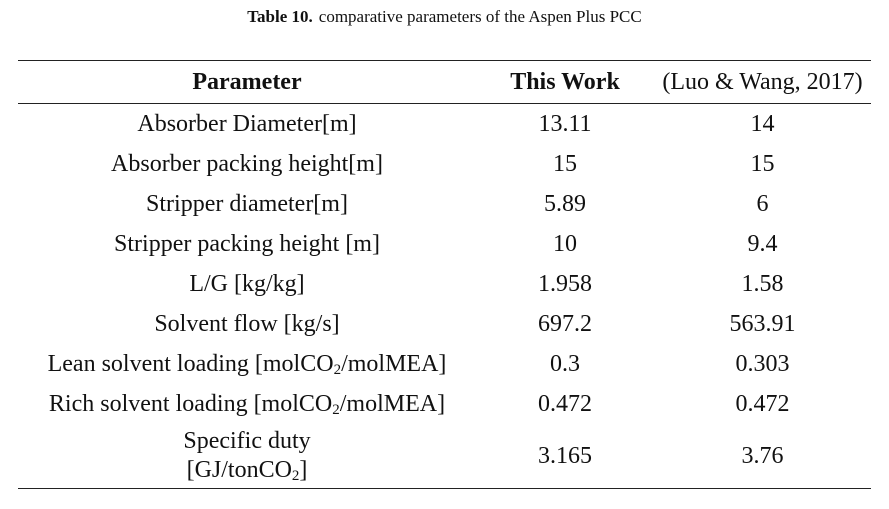  What do you see at coordinates (565, 124) in the screenshot?
I see `this-work-cell: 13.11` at bounding box center [565, 124].